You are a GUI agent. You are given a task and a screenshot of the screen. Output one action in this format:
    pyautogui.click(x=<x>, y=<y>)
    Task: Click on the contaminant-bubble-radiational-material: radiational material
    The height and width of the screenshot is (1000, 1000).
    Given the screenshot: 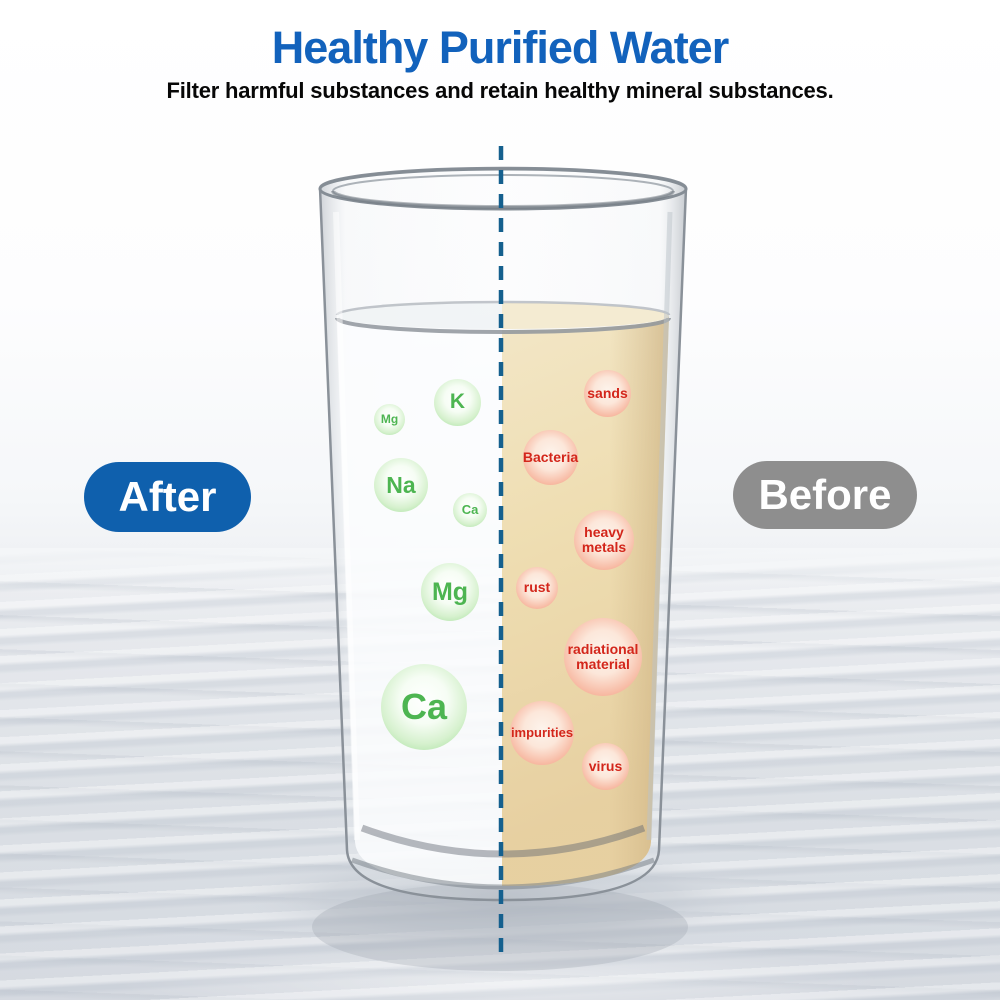 What is the action you would take?
    pyautogui.click(x=603, y=657)
    